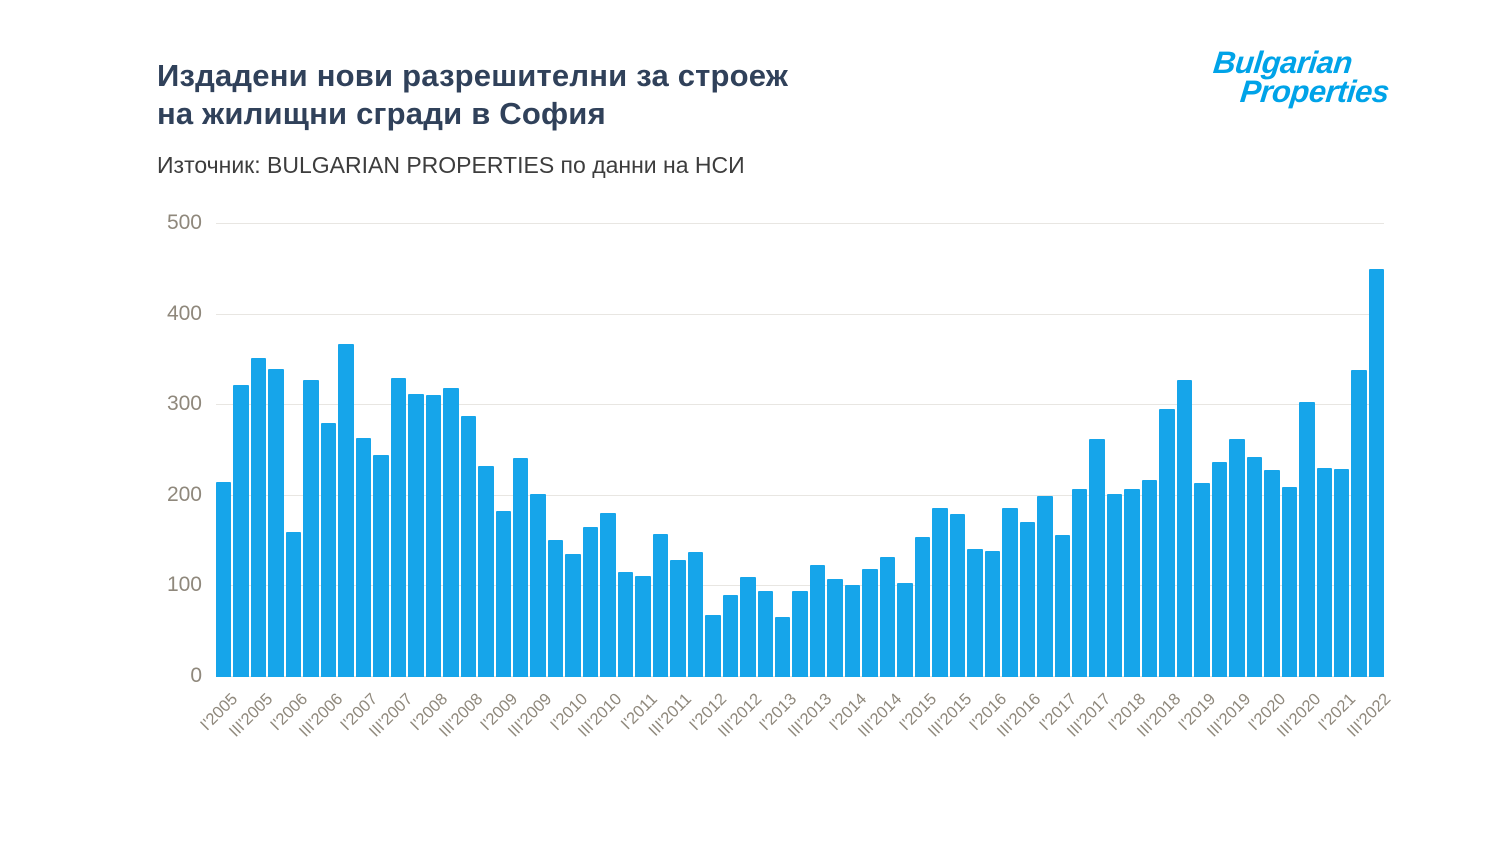 This screenshot has height=844, width=1500. What do you see at coordinates (775, 222) in the screenshot?
I see `gridline-500: 500` at bounding box center [775, 222].